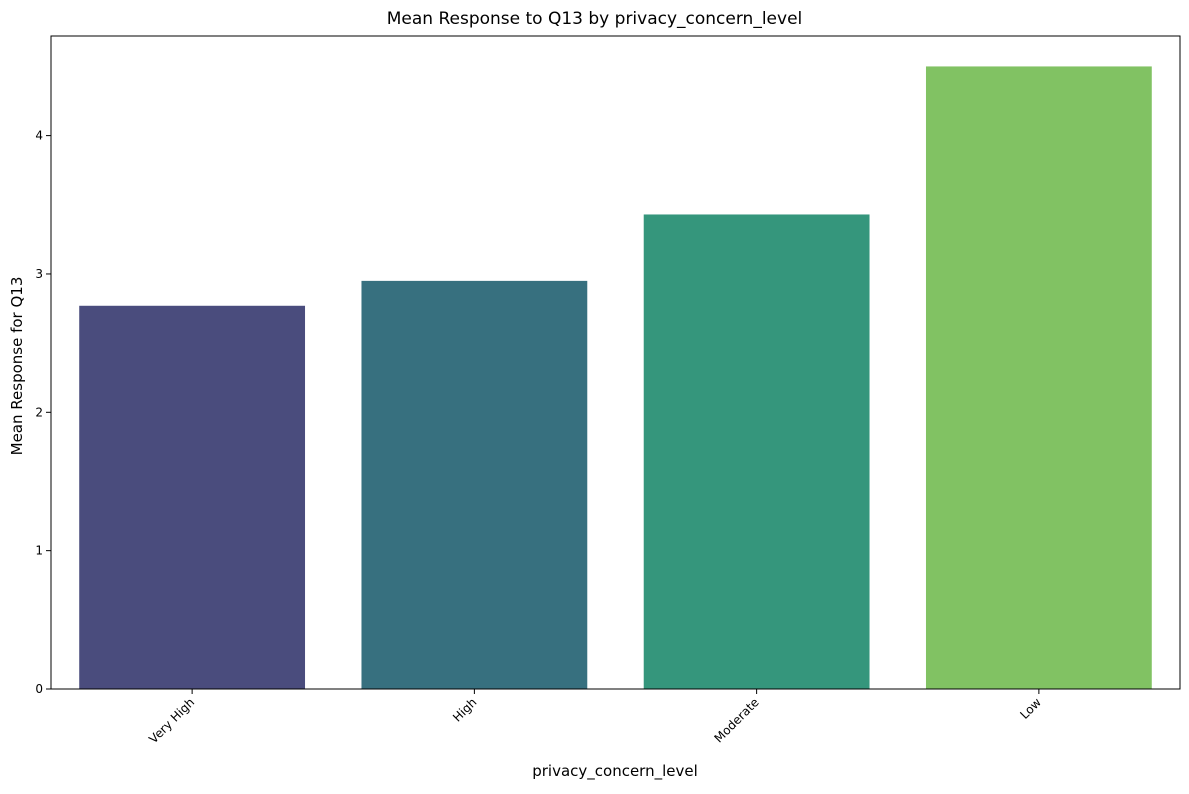 The height and width of the screenshot is (794, 1189). I want to click on bar-moderate, so click(756, 452).